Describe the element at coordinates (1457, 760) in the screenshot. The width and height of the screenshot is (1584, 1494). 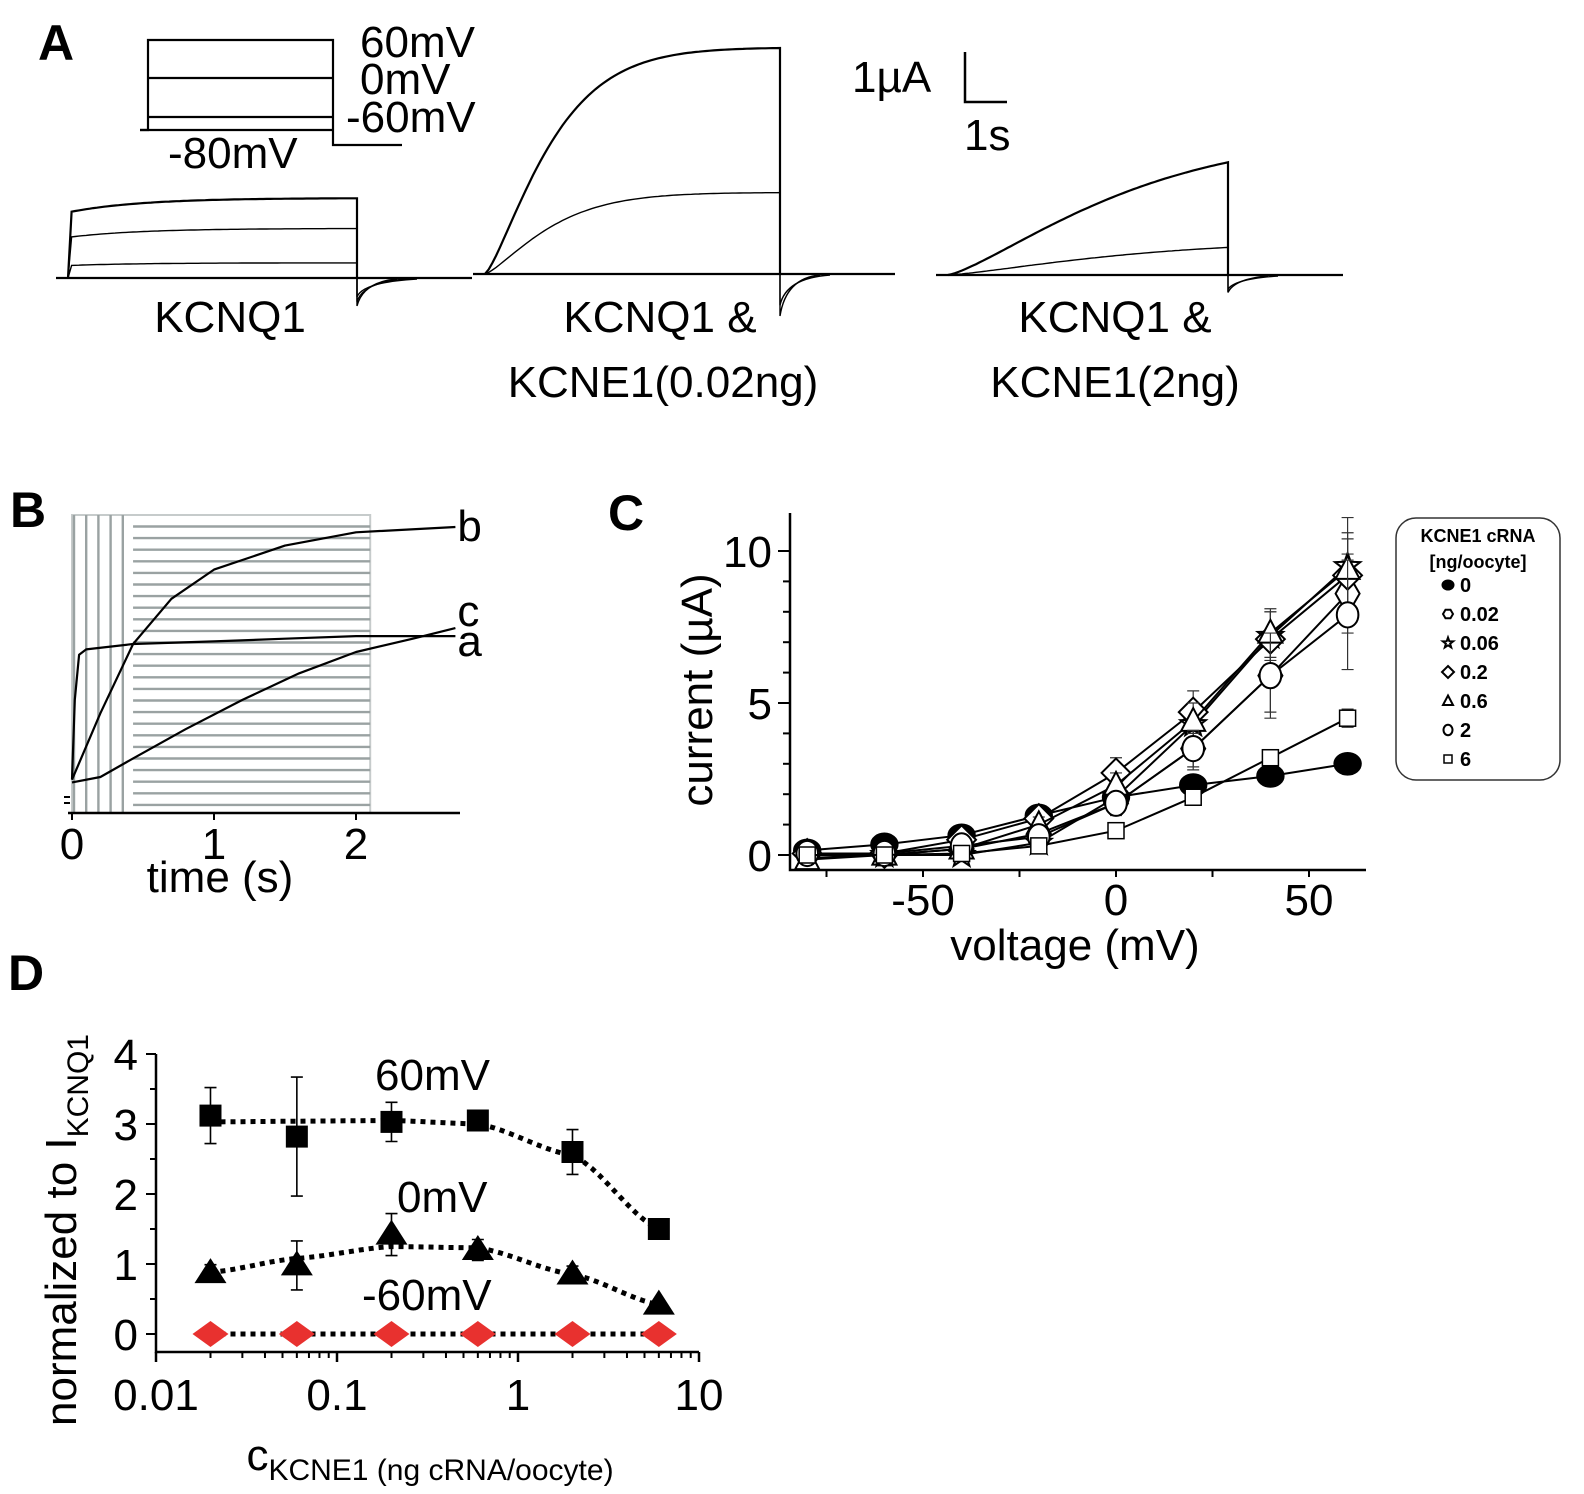
I see `legend-item-6: 6` at that location.